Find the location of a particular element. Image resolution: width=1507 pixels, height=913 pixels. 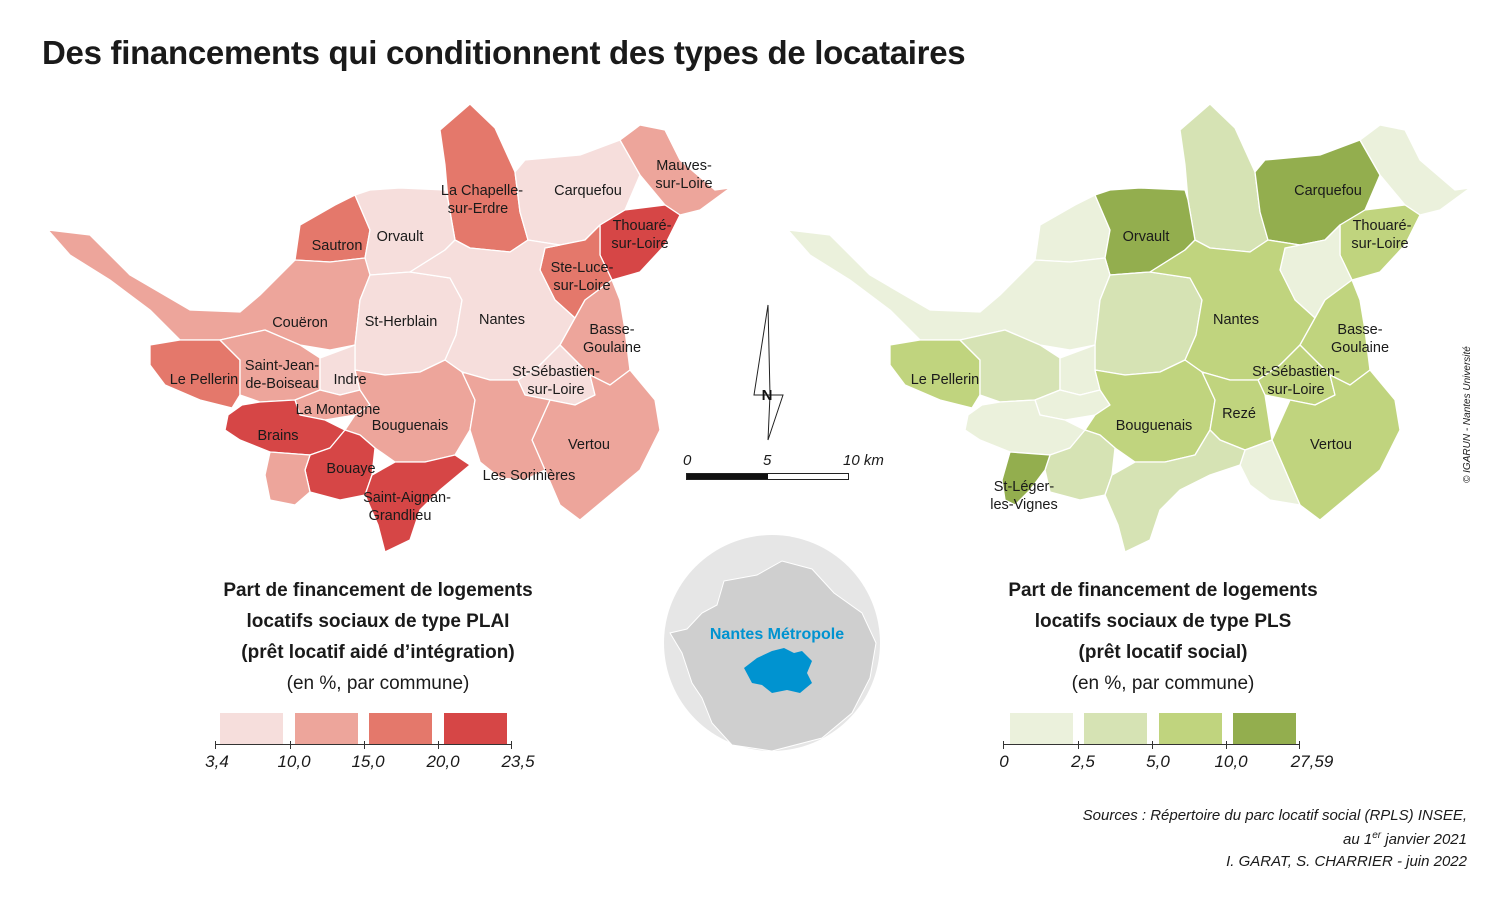

pls-break-1: 2,5 is located at coordinates (1083, 761).